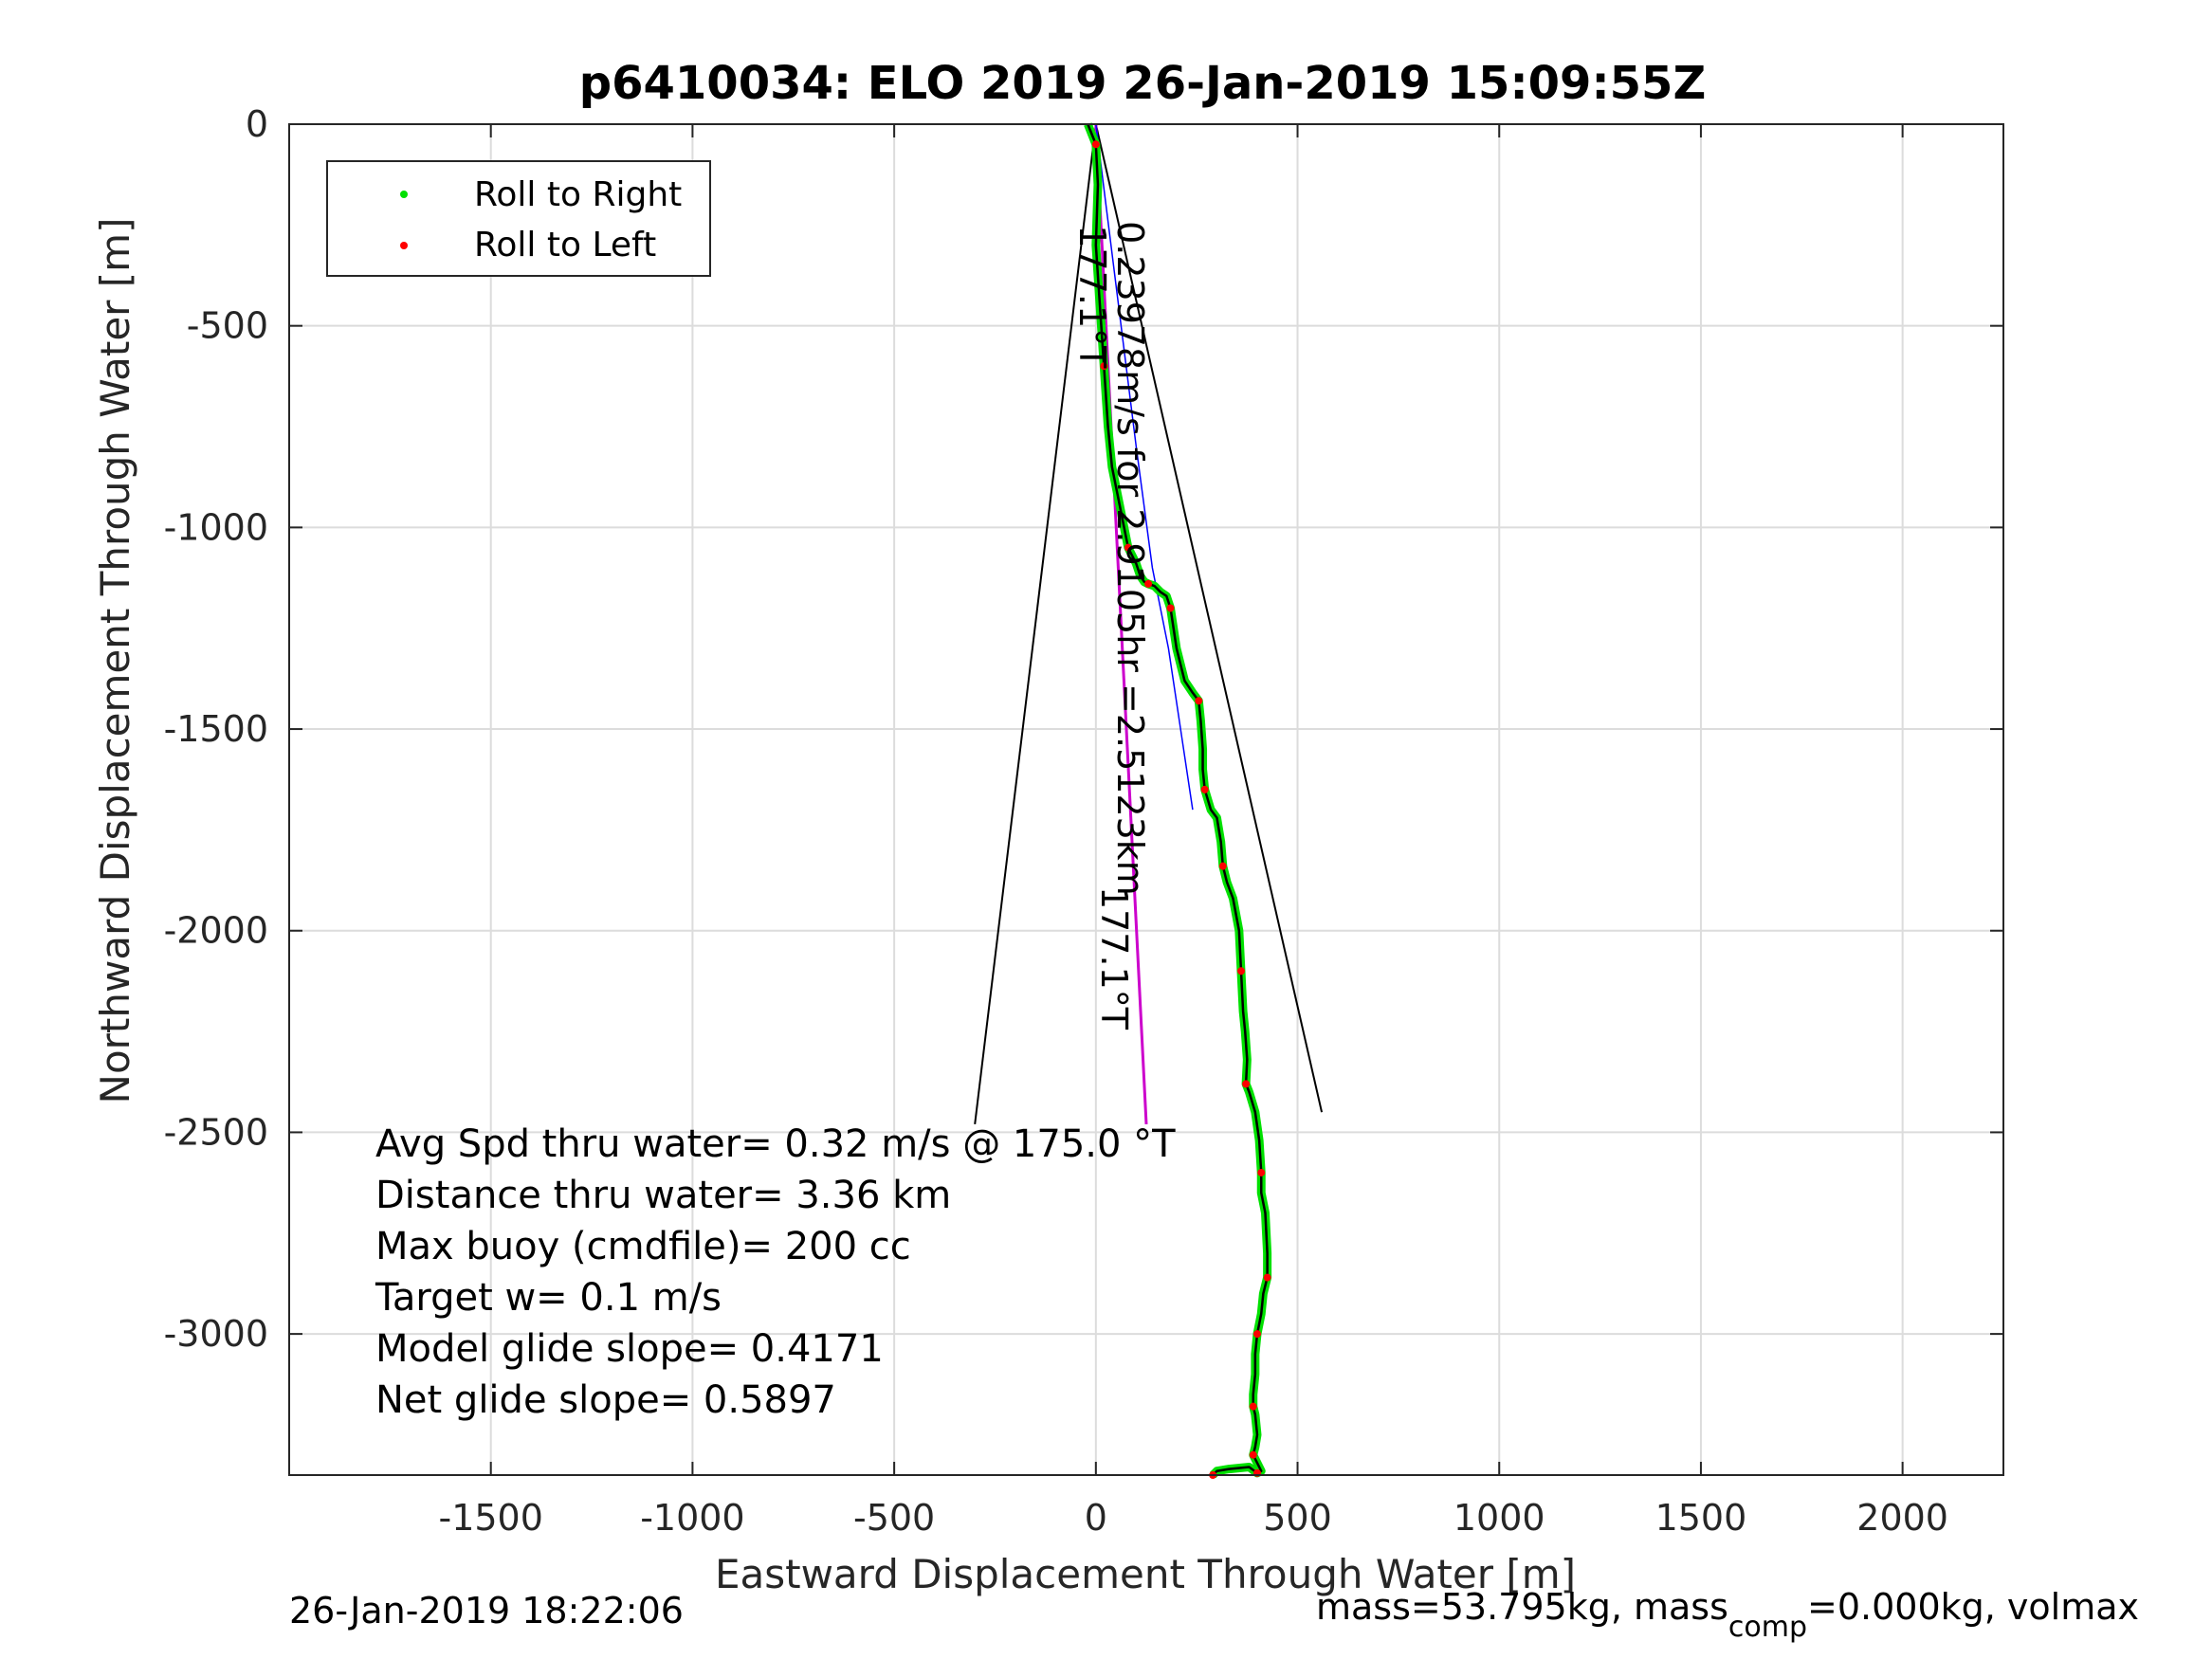  Describe the element at coordinates (1096, 1518) in the screenshot. I see `x-tick-label: 0` at that location.